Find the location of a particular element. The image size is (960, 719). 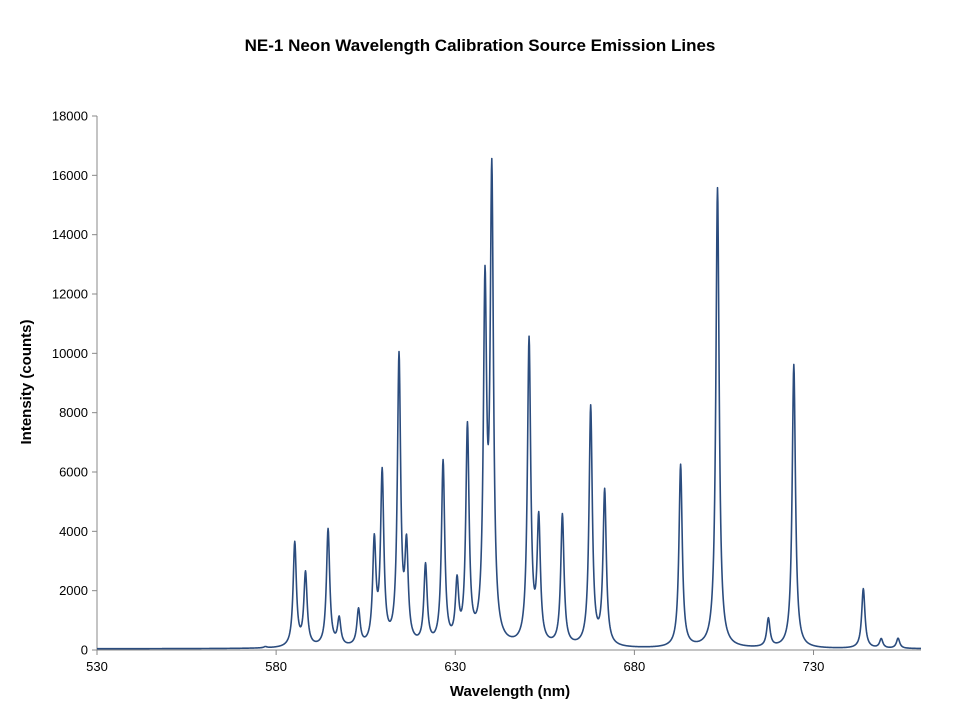

y-axis-label: Intensity (counts) is located at coordinates (26, 381).